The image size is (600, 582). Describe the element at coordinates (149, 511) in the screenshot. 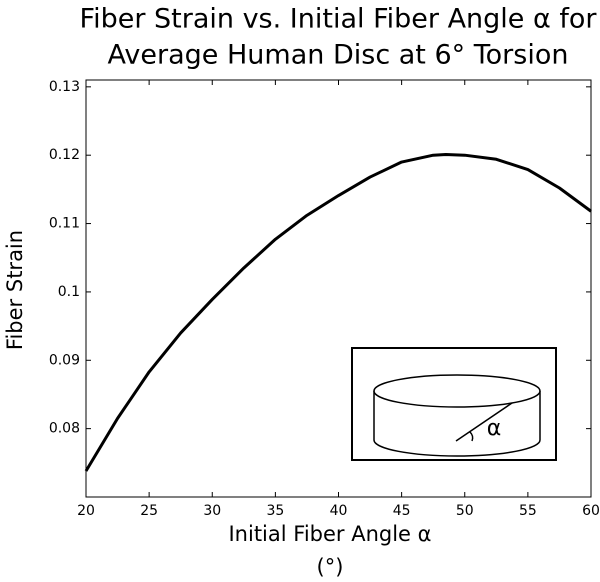

I see `x-tick-label: 25` at that location.